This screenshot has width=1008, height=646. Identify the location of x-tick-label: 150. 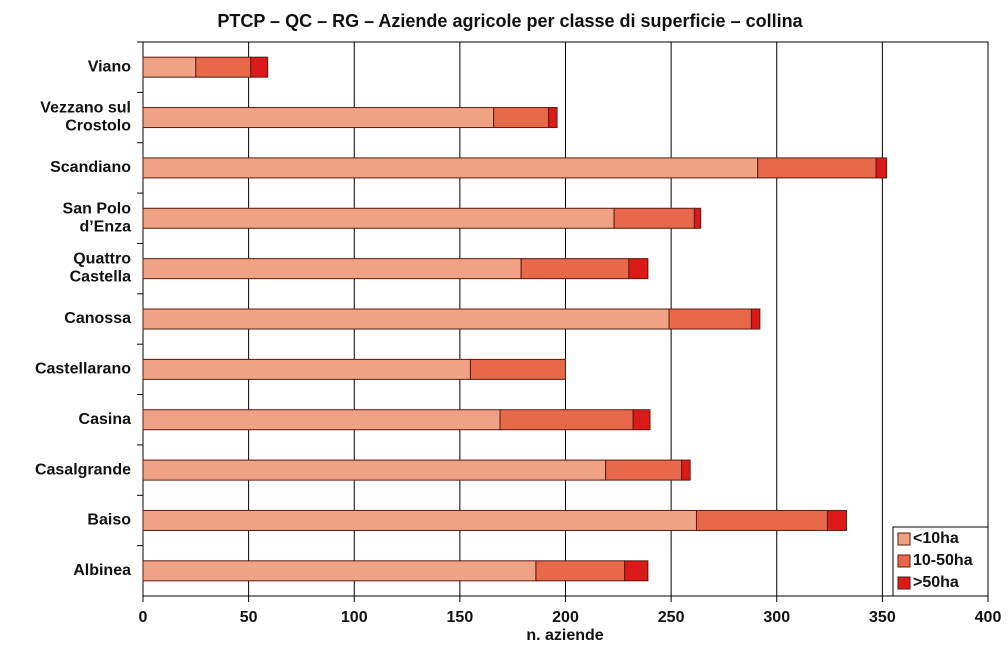
(460, 617).